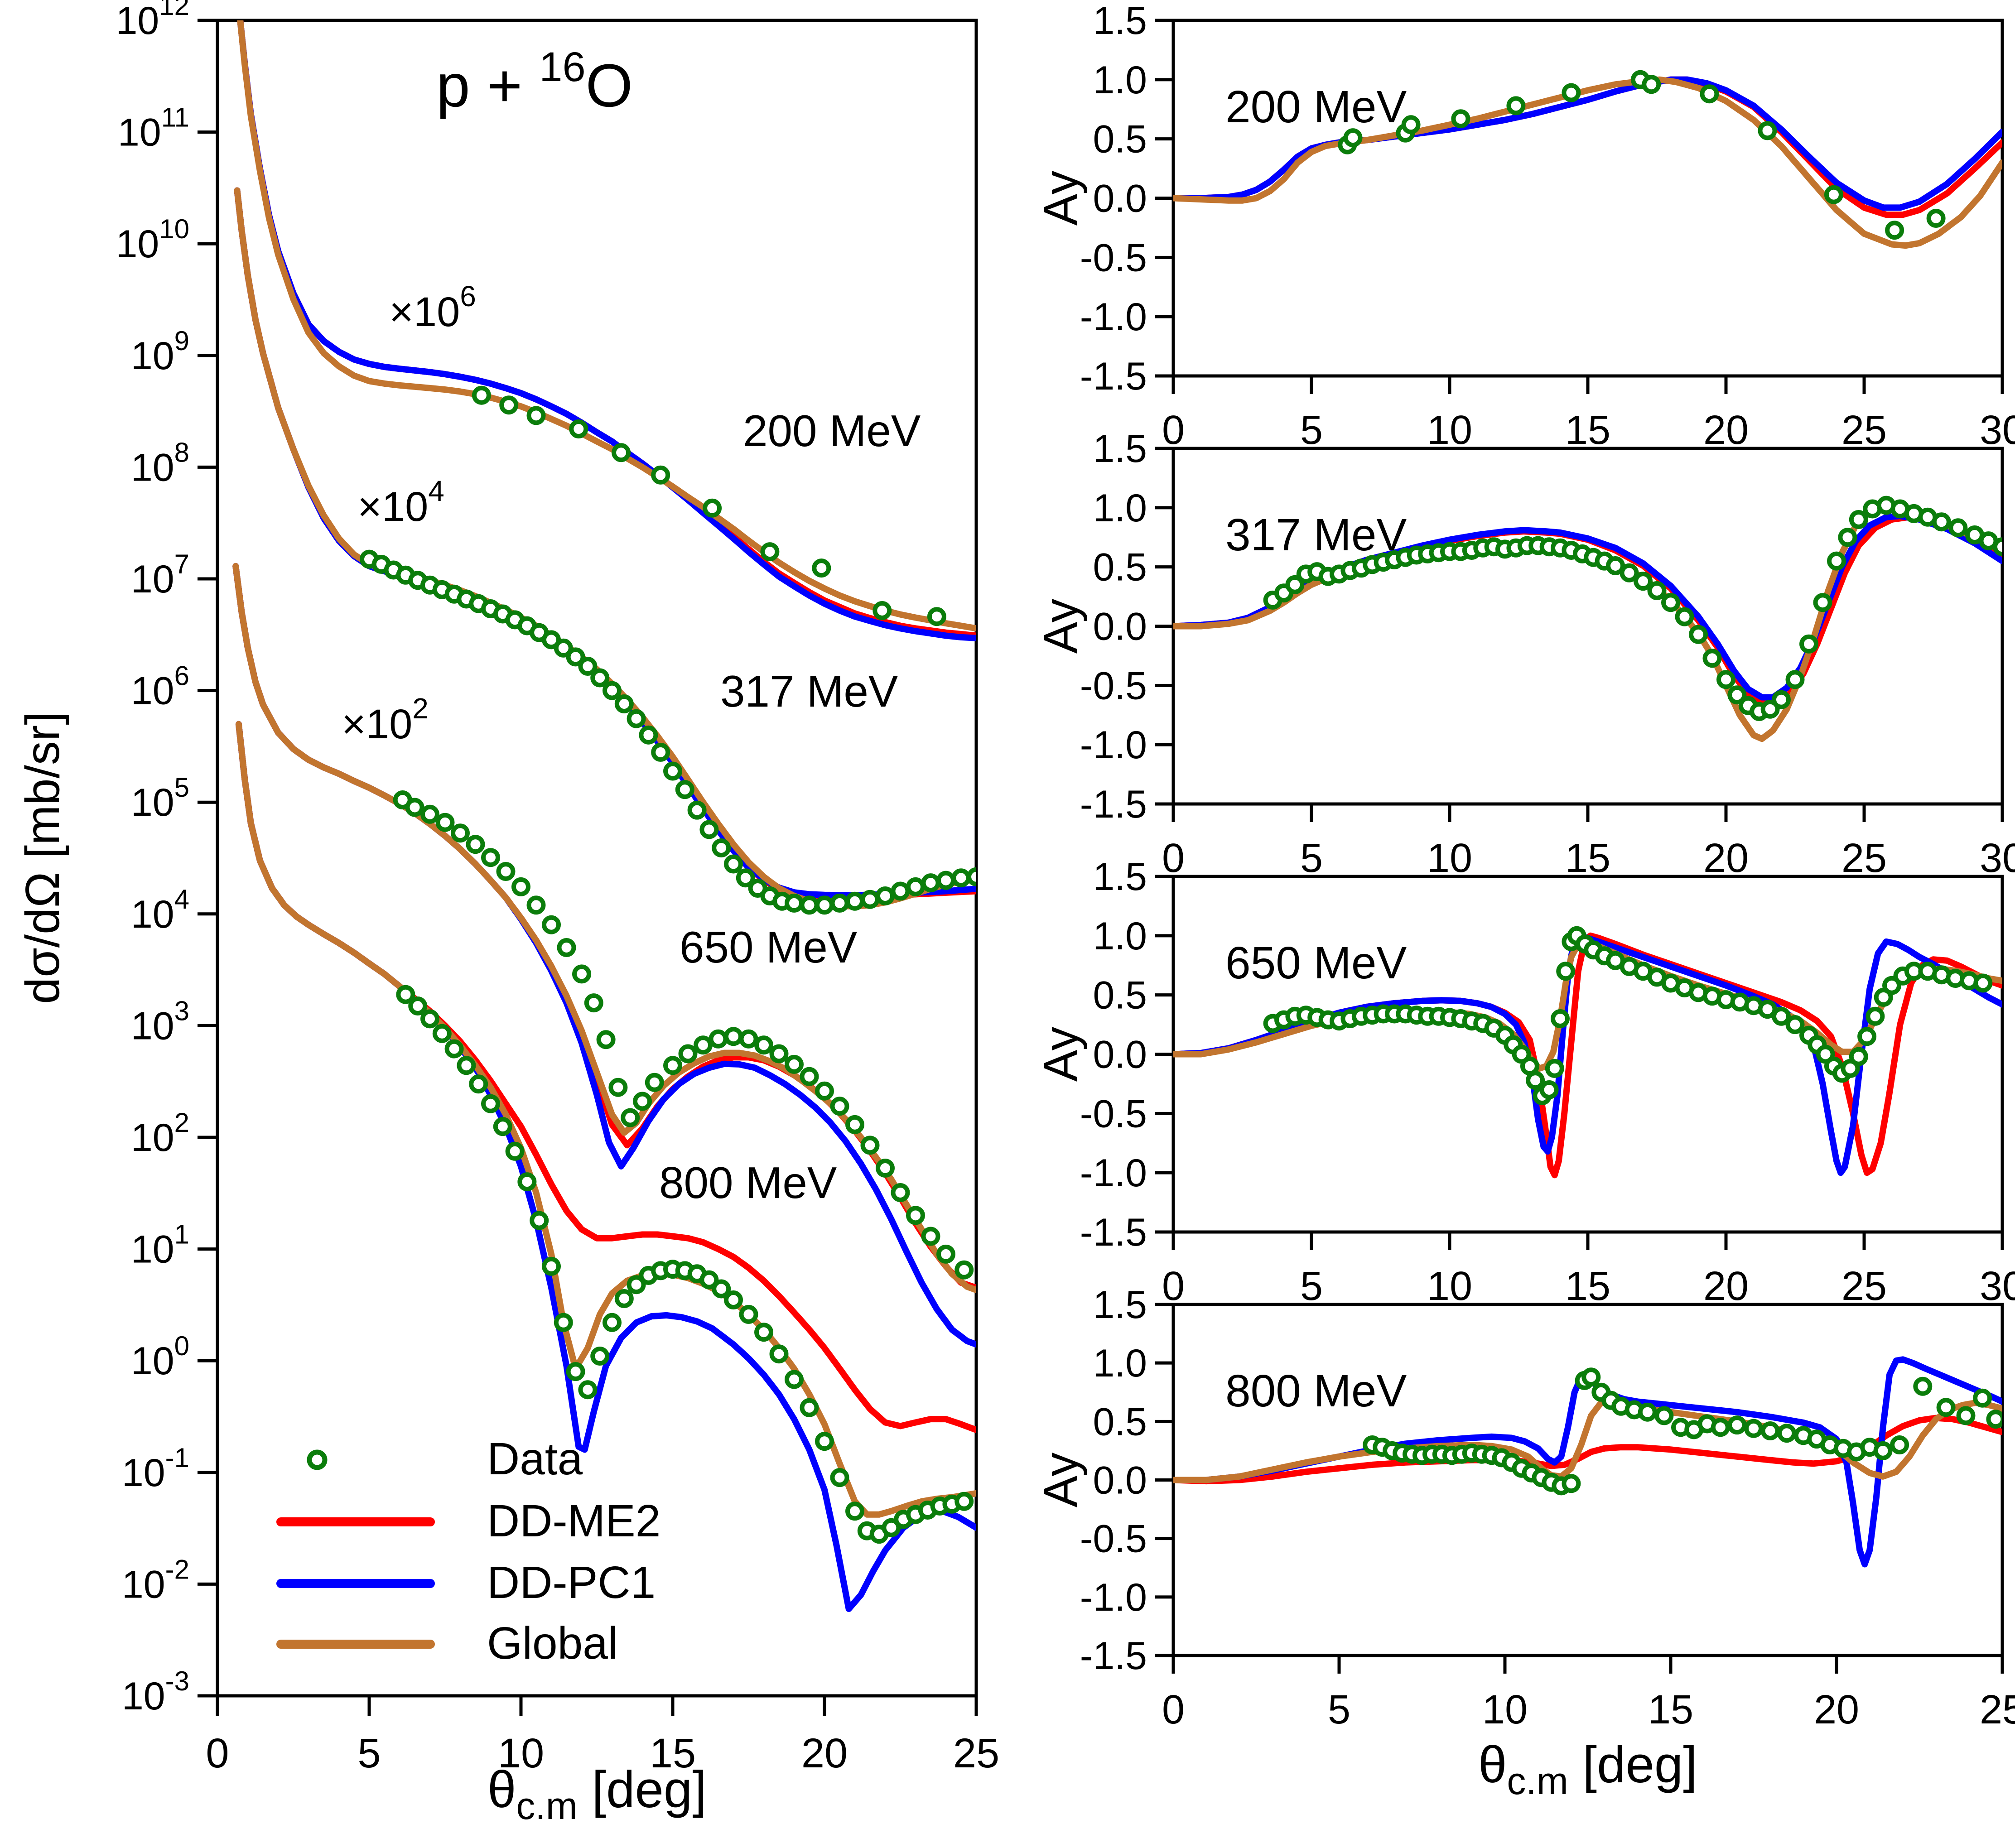 The height and width of the screenshot is (1848, 2015). I want to click on left-y-tick-label: 10⁰, so click(160, 1357).